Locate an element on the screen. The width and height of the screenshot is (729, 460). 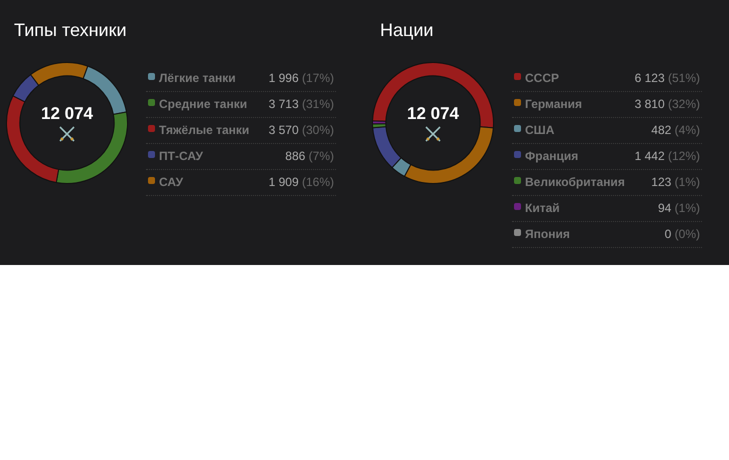
legend-label: Великобритания is located at coordinates (575, 182).